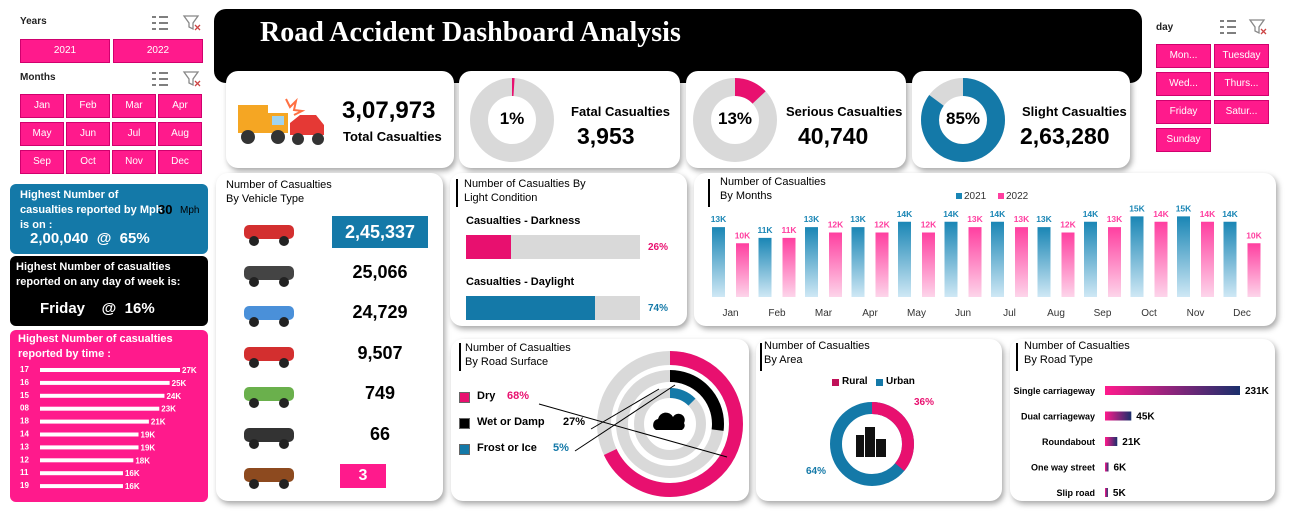 Image resolution: width=1290 pixels, height=511 pixels. What do you see at coordinates (134, 106) in the screenshot?
I see `month-button: Mar` at bounding box center [134, 106].